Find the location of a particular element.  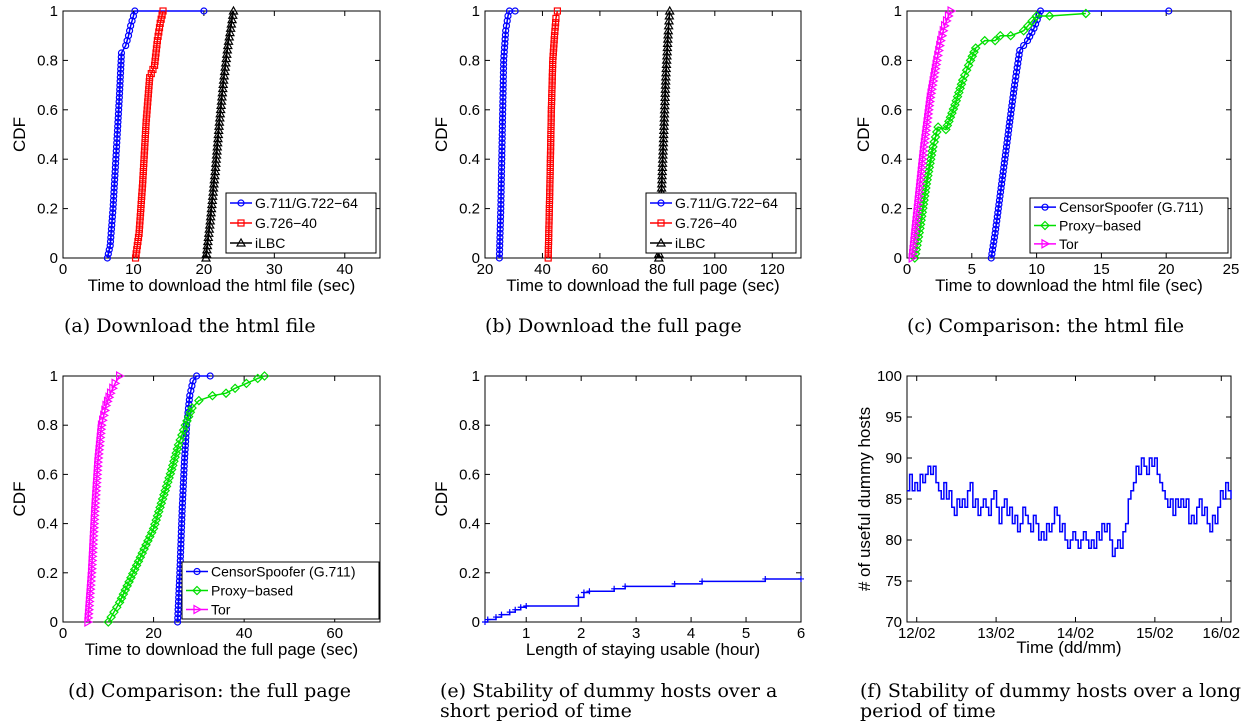

x-tick-label: 13/02 is located at coordinates (996, 633).